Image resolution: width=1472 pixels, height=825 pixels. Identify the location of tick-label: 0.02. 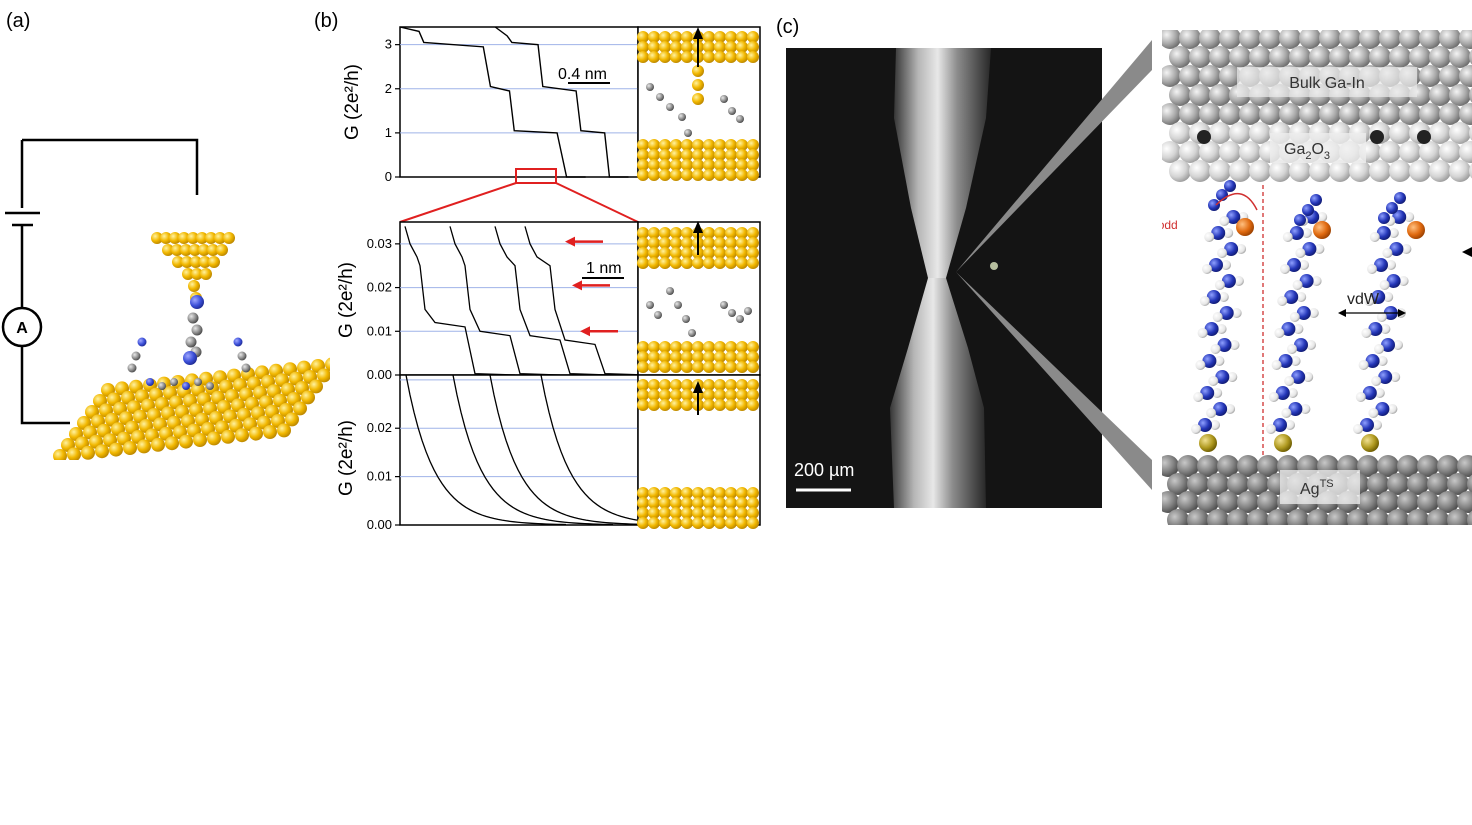
(379, 287).